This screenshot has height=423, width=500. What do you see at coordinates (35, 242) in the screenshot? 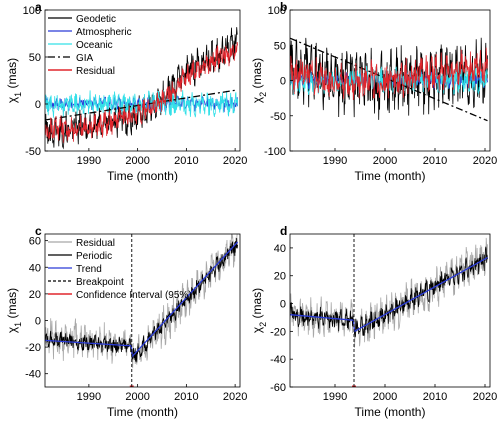
I see `y-tick-label: 60` at bounding box center [35, 242].